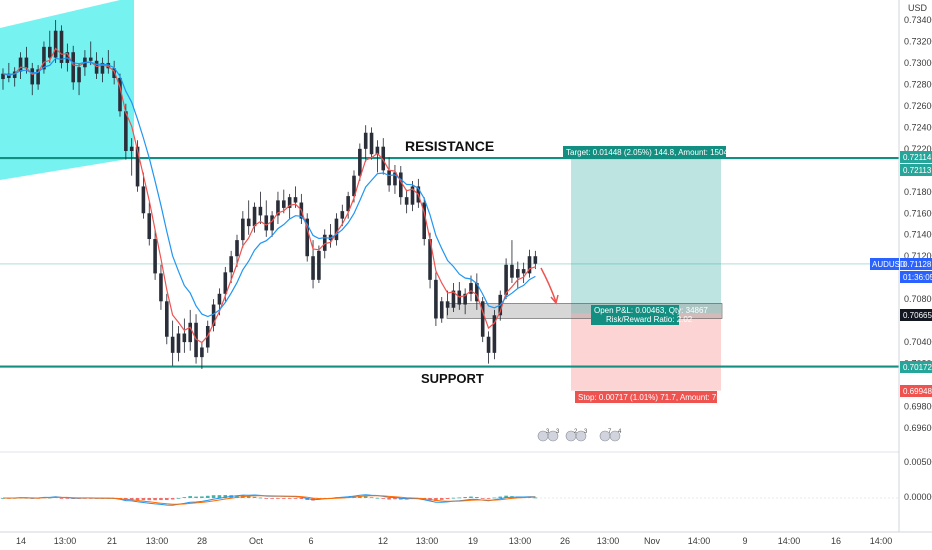  What do you see at coordinates (65, 541) in the screenshot?
I see `time-tick: 13:00` at bounding box center [65, 541].